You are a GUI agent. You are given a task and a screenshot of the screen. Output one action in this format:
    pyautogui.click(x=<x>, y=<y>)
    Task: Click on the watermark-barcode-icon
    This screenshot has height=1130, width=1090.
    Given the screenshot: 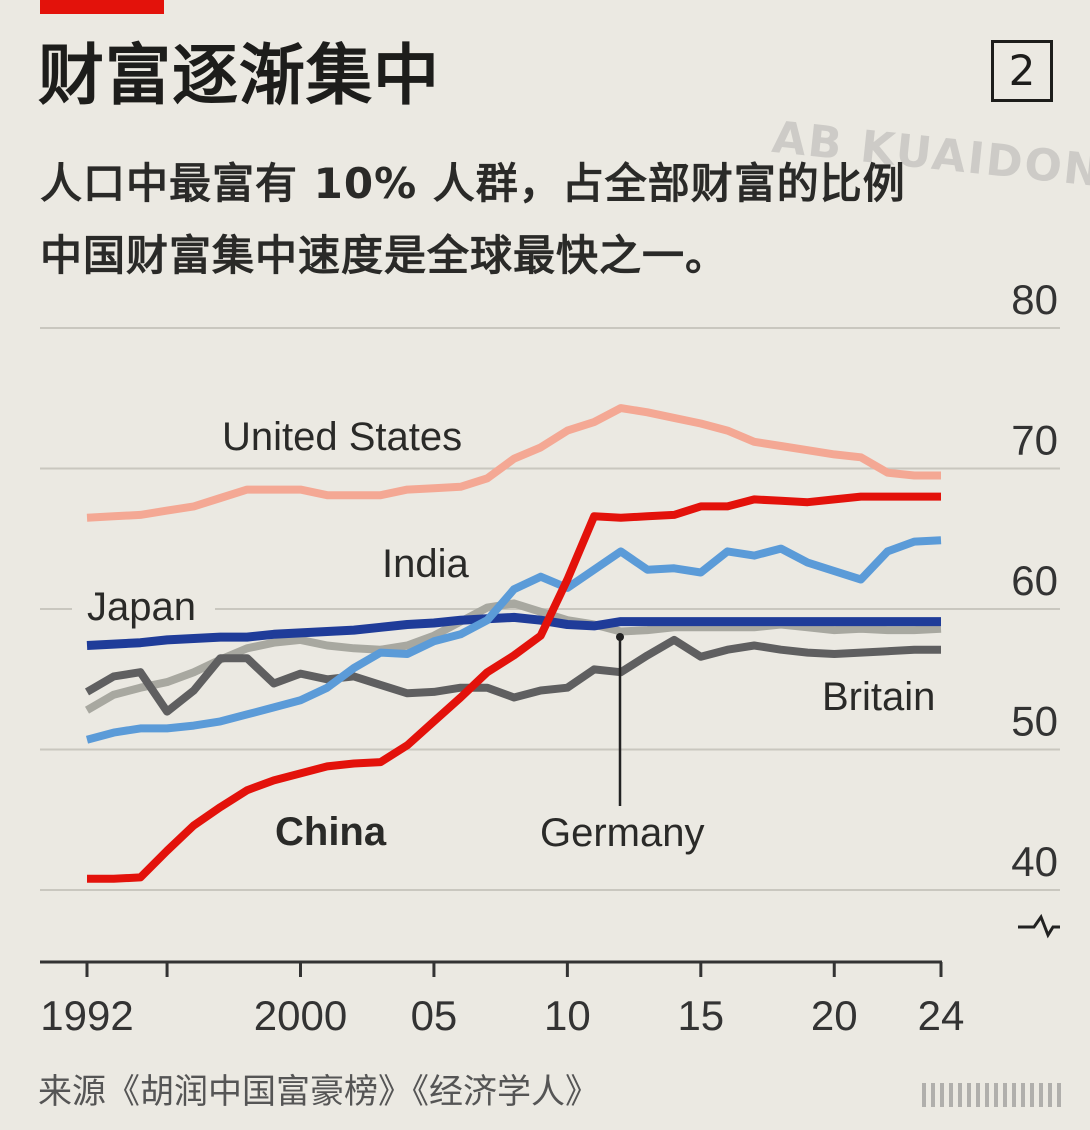 What is the action you would take?
    pyautogui.click(x=992, y=1095)
    